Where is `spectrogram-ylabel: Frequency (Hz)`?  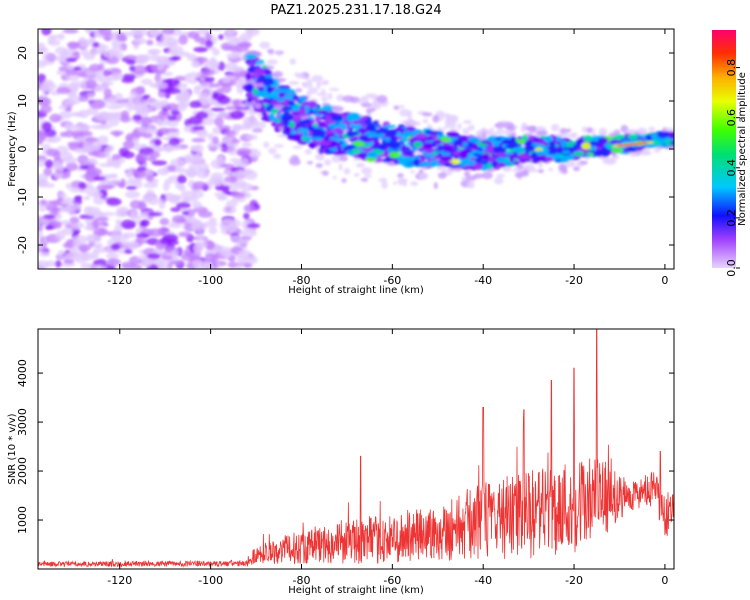 spectrogram-ylabel: Frequency (Hz) is located at coordinates (12, 149).